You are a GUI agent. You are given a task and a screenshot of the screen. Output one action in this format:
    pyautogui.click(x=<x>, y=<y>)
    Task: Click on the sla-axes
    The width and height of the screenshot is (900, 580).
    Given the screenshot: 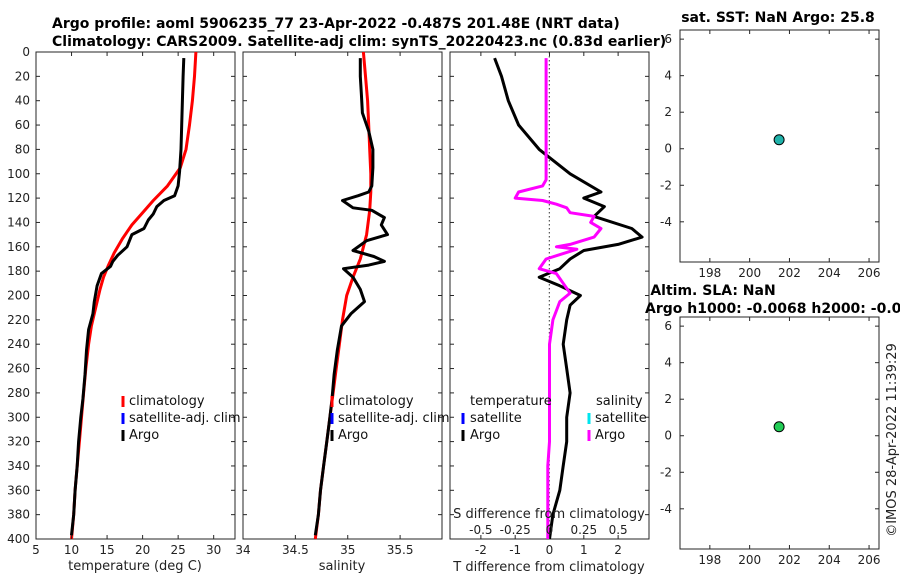 What is the action you would take?
    pyautogui.click(x=779, y=433)
    